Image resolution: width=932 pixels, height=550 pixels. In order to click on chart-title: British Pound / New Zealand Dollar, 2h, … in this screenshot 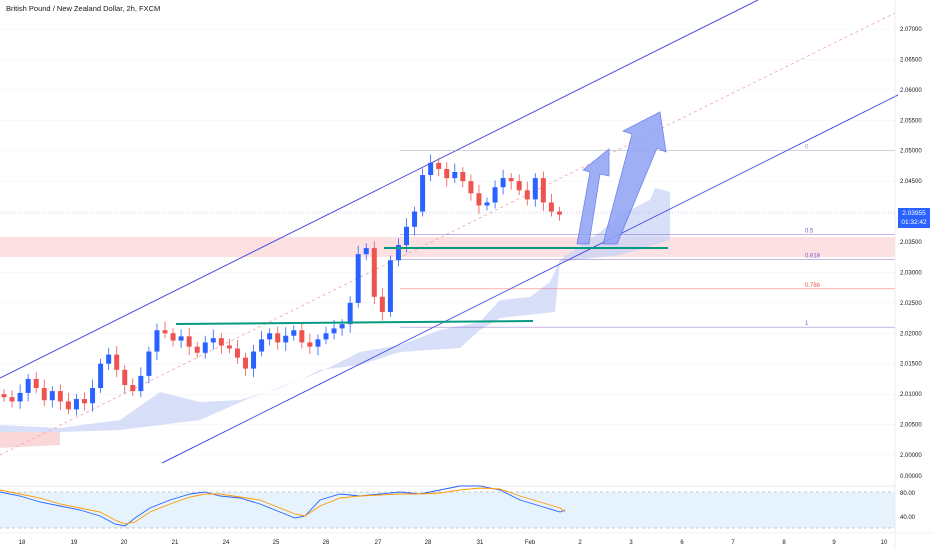, I will do `click(83, 8)`.